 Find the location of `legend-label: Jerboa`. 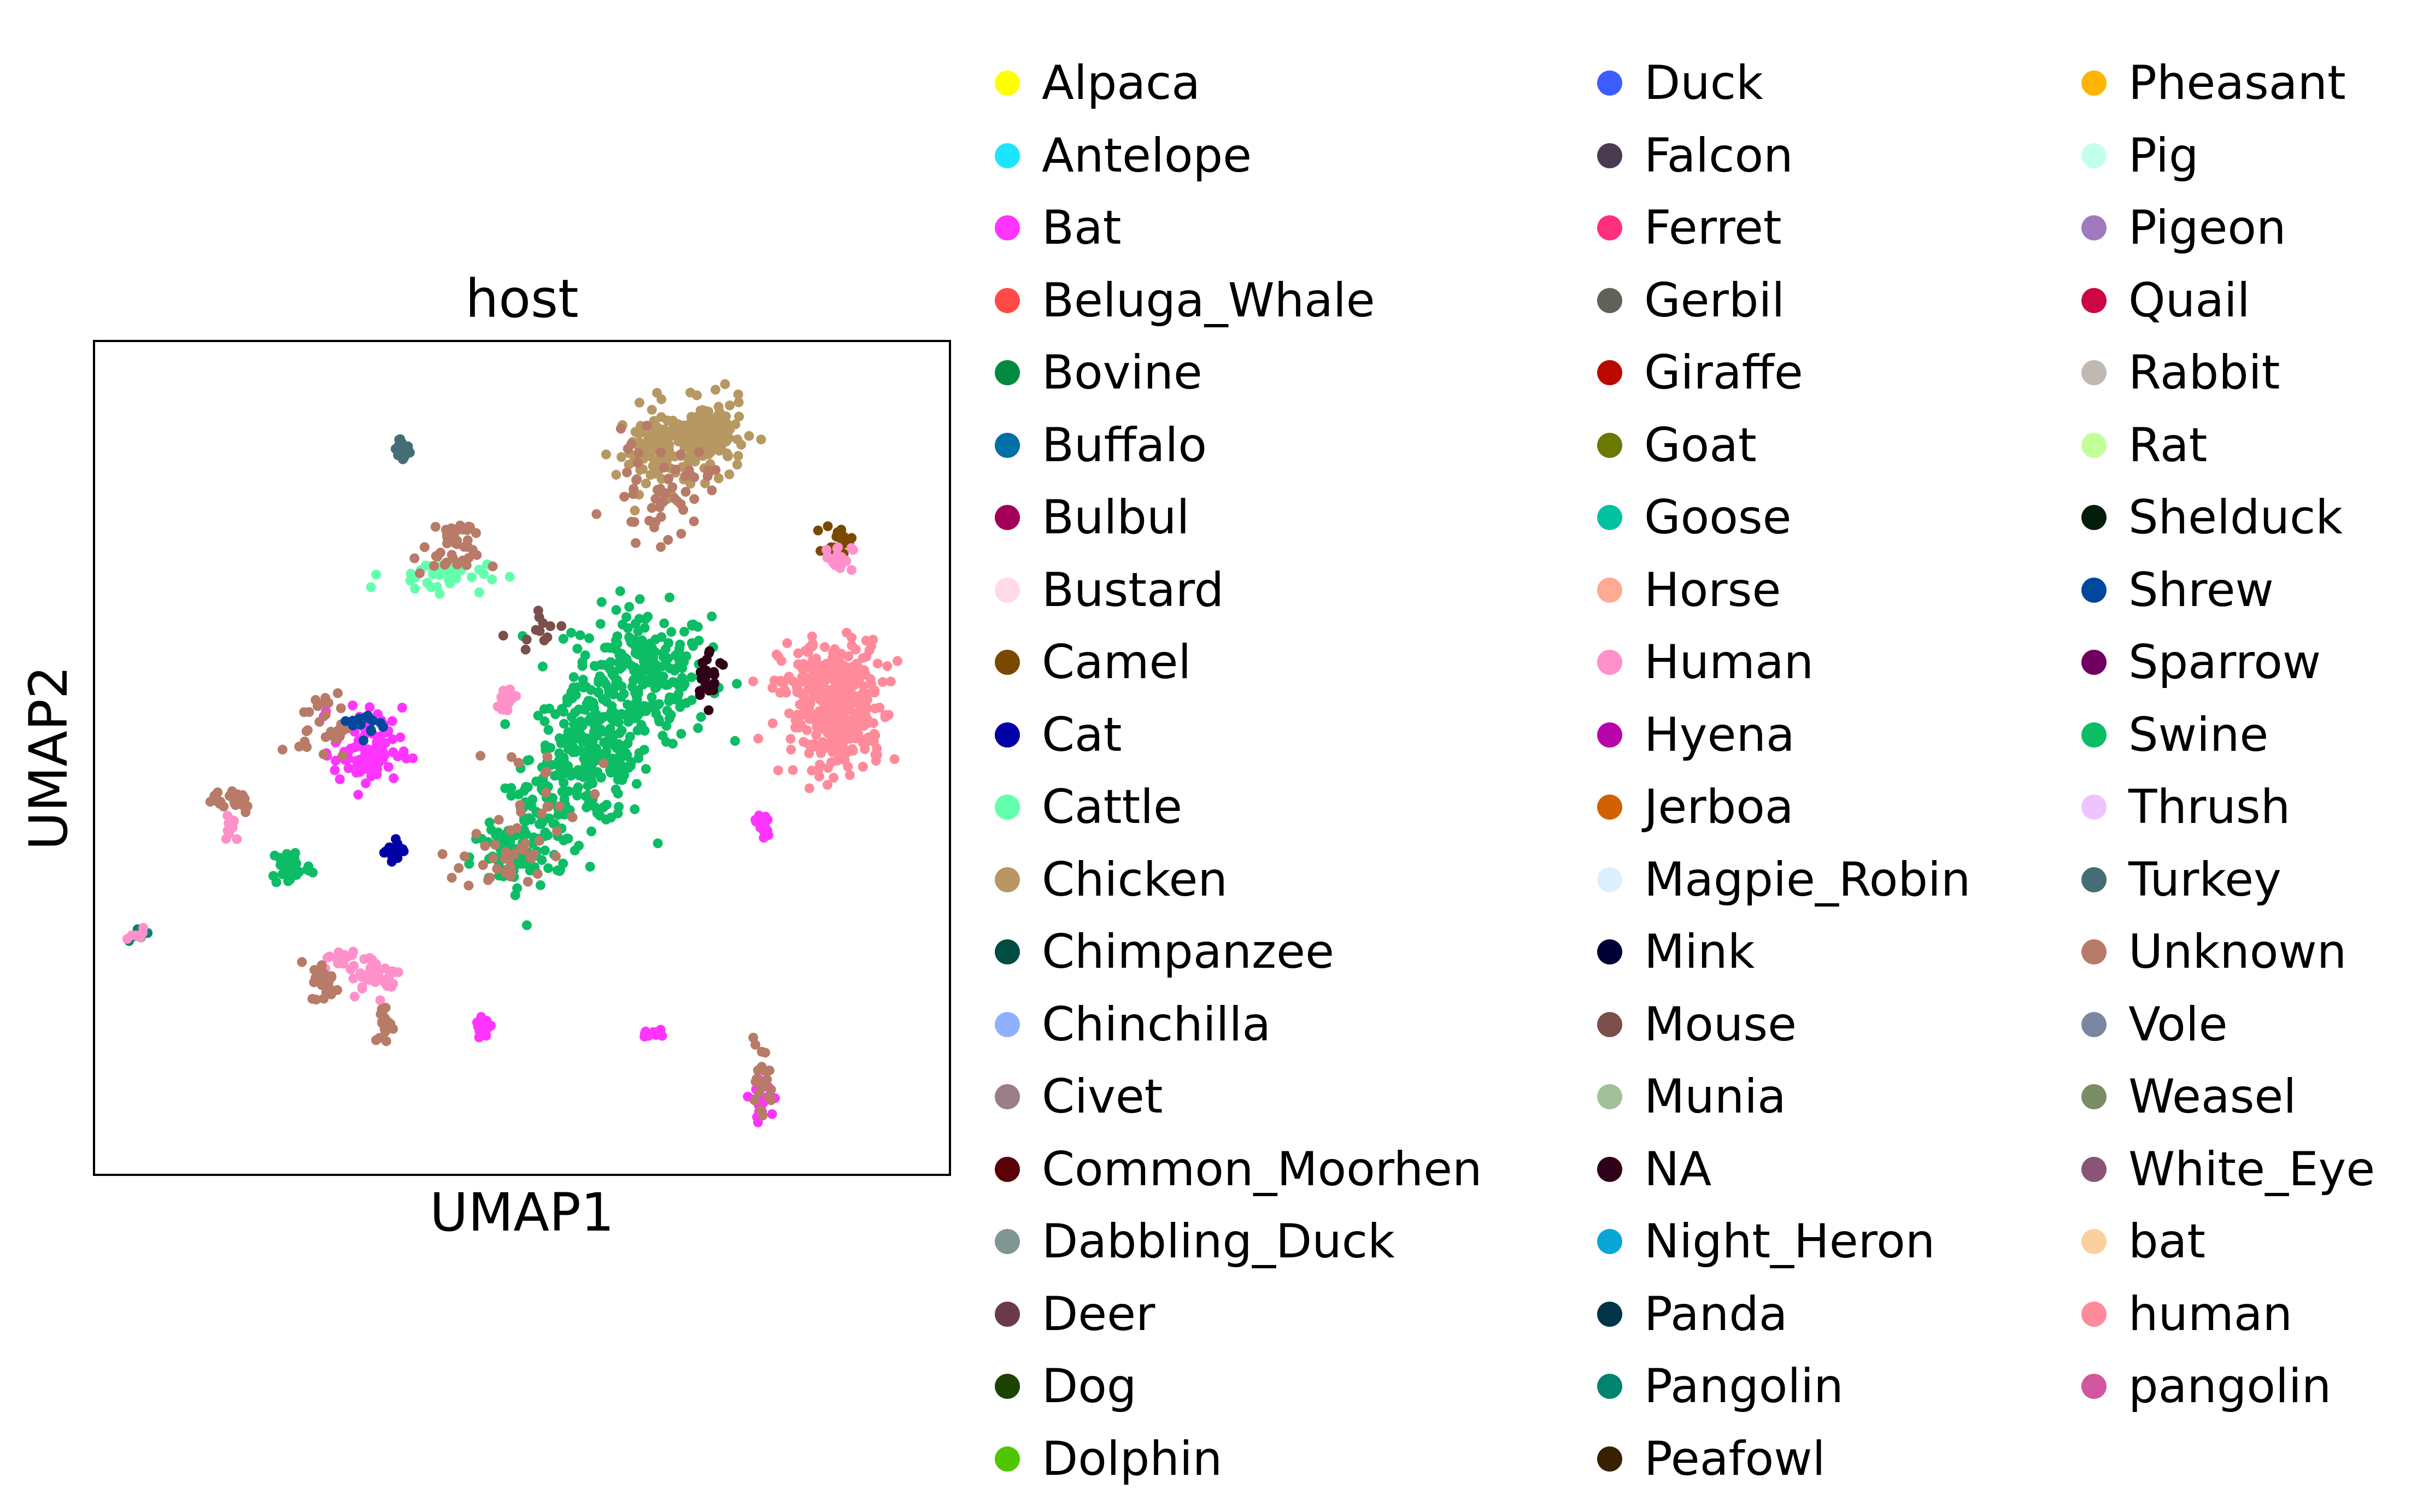

legend-label: Jerboa is located at coordinates (1719, 807).